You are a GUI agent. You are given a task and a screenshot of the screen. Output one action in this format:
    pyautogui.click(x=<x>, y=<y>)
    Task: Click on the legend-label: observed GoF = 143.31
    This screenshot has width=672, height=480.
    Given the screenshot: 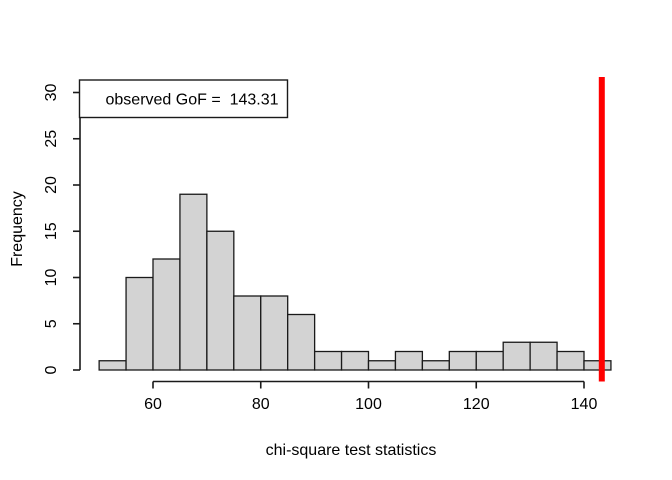 What is the action you would take?
    pyautogui.click(x=192, y=100)
    